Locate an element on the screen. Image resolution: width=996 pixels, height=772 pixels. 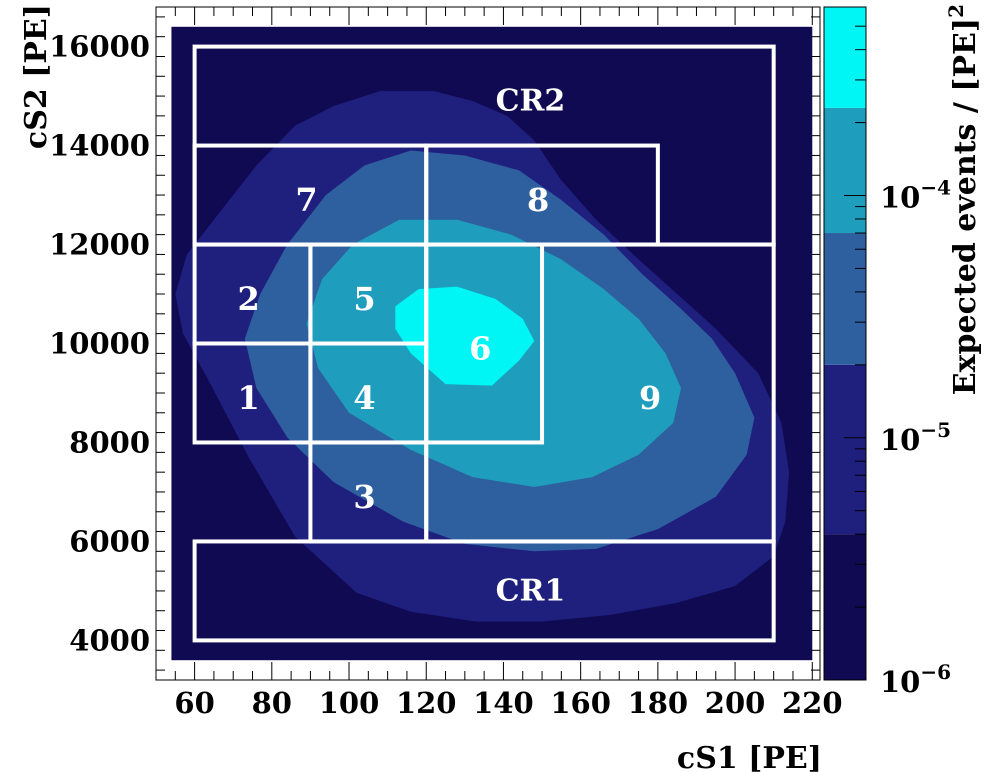
y-tick-label: 14000 is located at coordinates (99, 146).